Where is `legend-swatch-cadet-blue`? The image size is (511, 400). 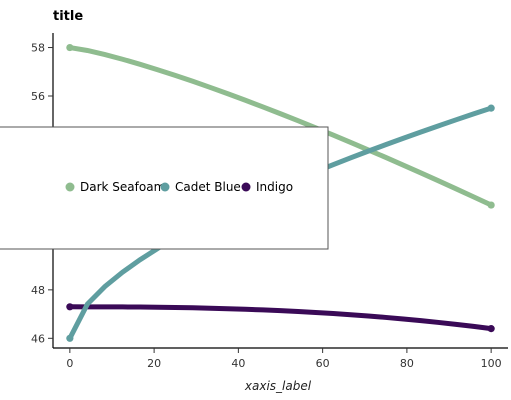
legend-swatch-cadet-blue is located at coordinates (165, 187).